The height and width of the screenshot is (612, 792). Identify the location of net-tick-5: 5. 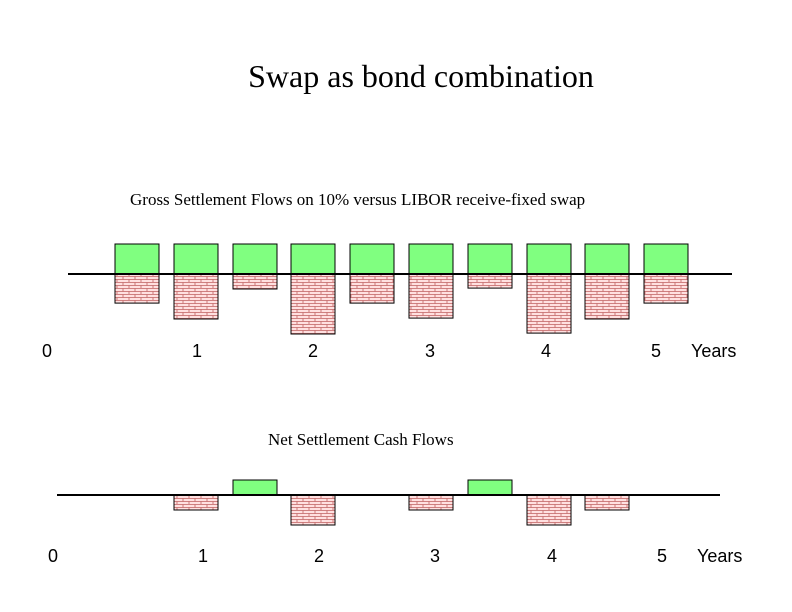
(662, 556).